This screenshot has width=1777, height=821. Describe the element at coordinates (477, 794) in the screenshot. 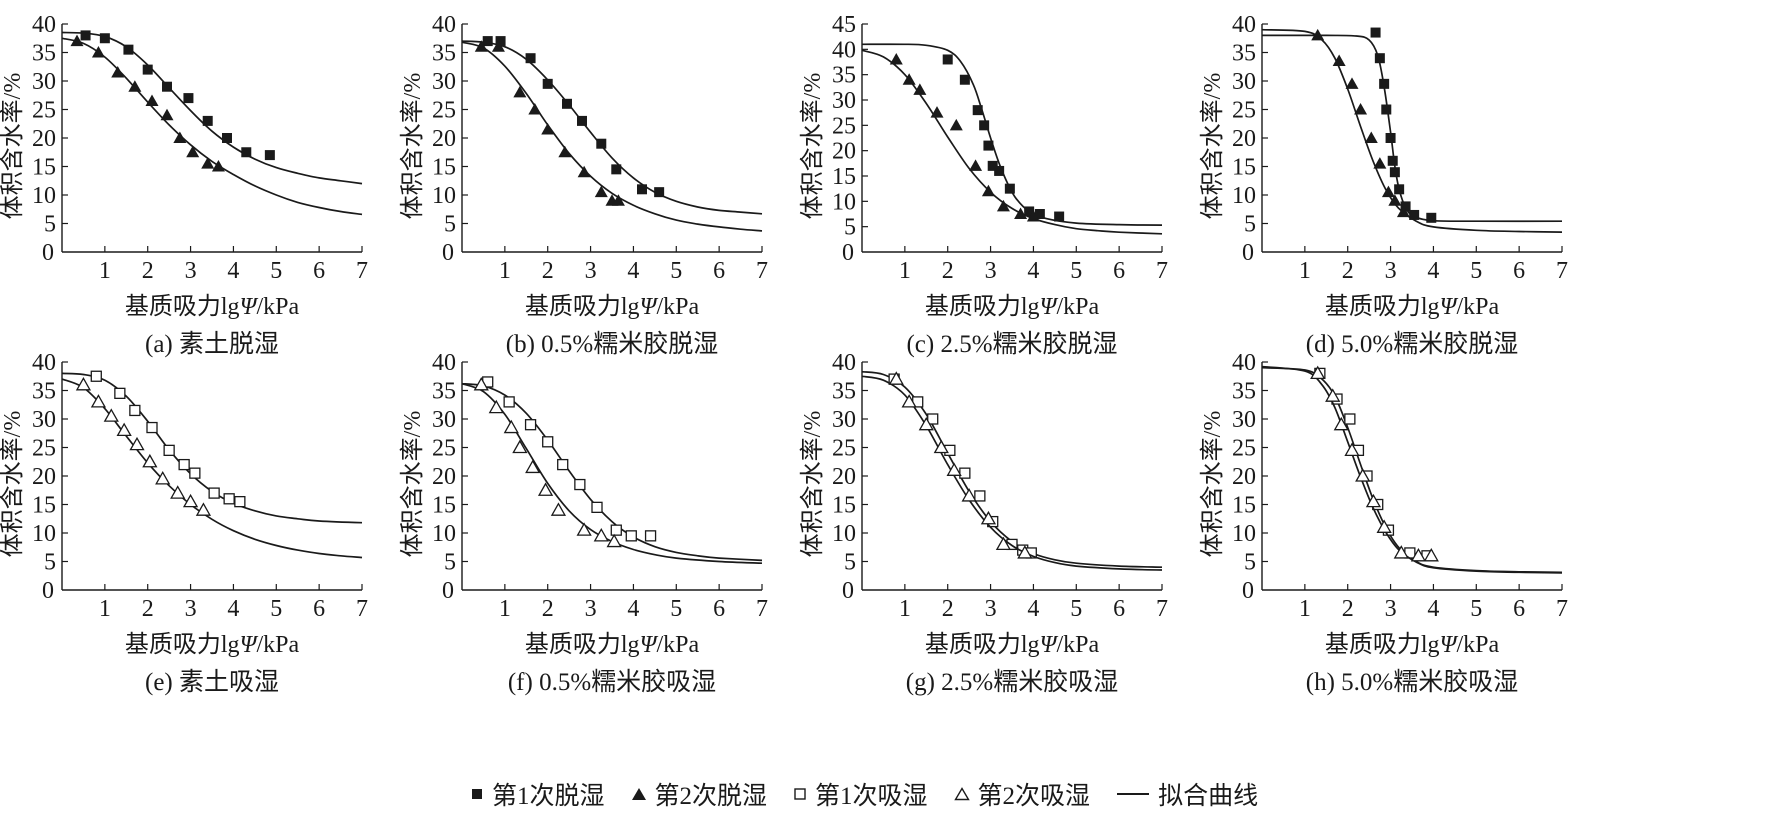

I see `filled-square-icon` at that location.